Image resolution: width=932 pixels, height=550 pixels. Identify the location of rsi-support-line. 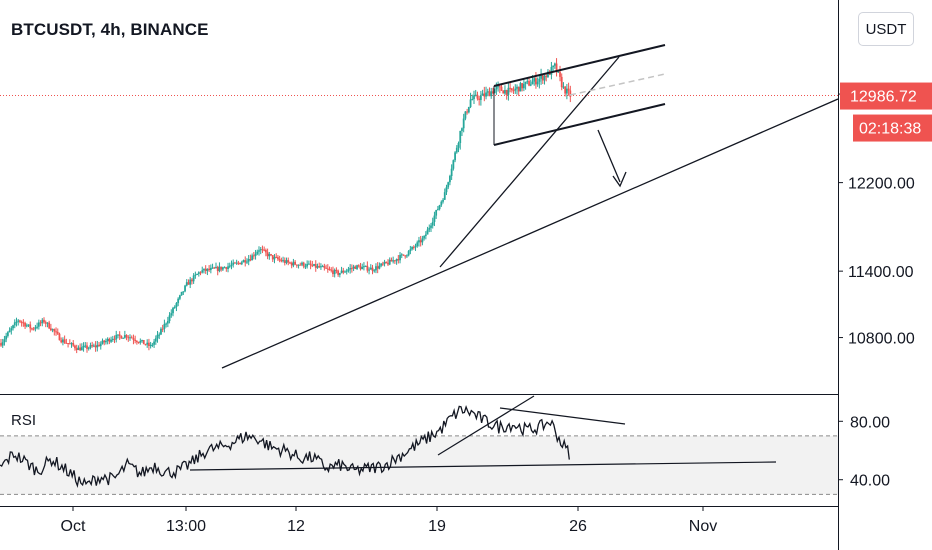
(483, 466).